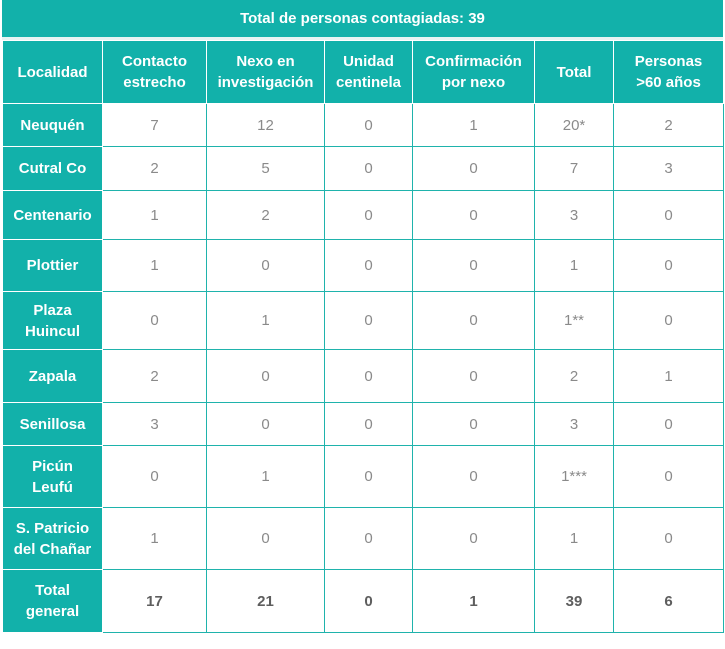 The image size is (725, 649). Describe the element at coordinates (668, 601) in the screenshot. I see `total-personas-60: 6` at that location.